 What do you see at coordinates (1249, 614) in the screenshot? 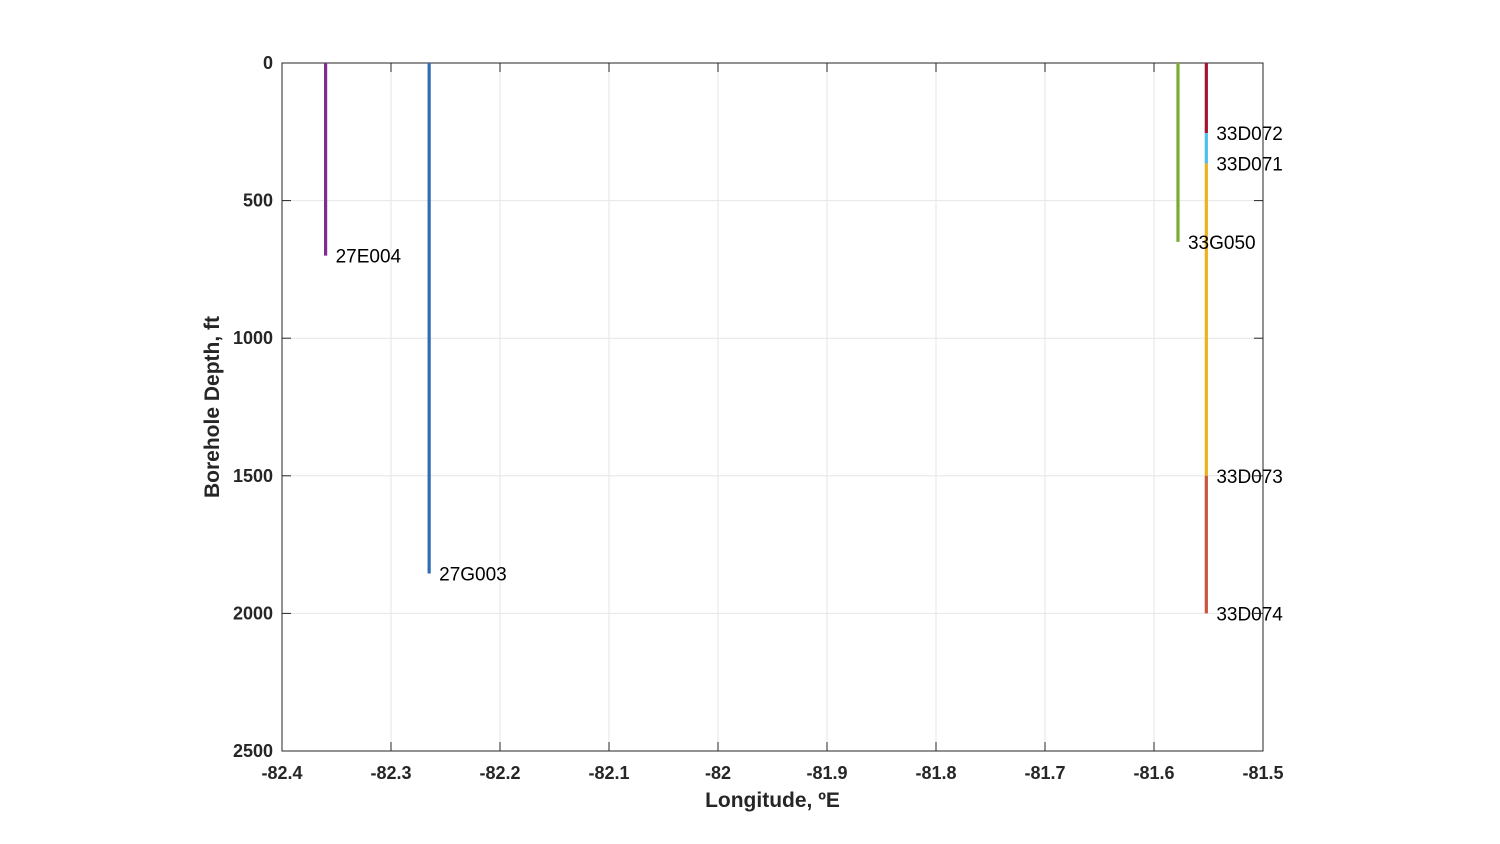
I see `label-33d074: 33D074` at bounding box center [1249, 614].